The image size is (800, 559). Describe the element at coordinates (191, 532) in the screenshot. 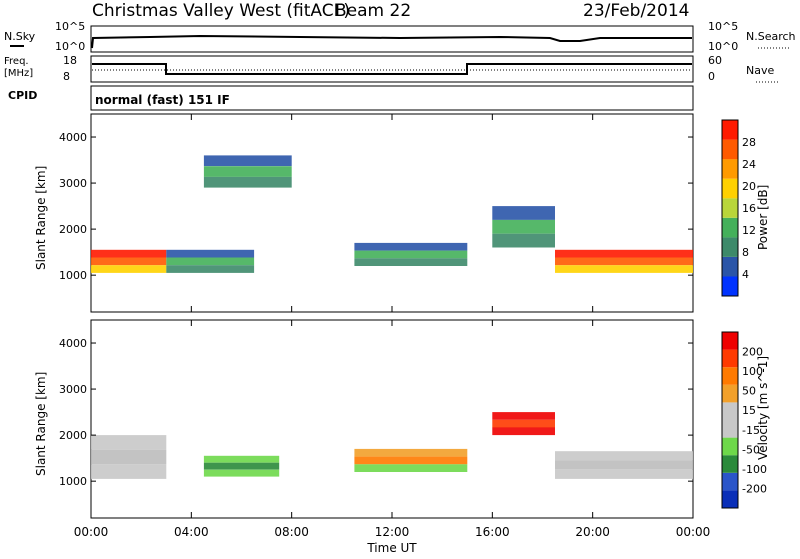

I see `x-tick-label: 04:00` at that location.